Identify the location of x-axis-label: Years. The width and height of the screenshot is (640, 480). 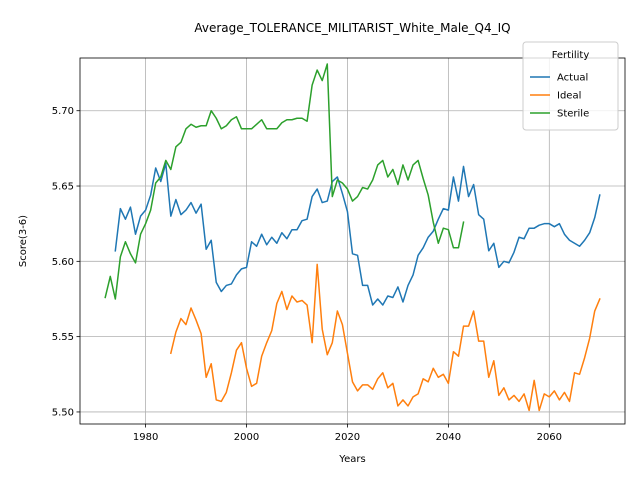
(351, 459).